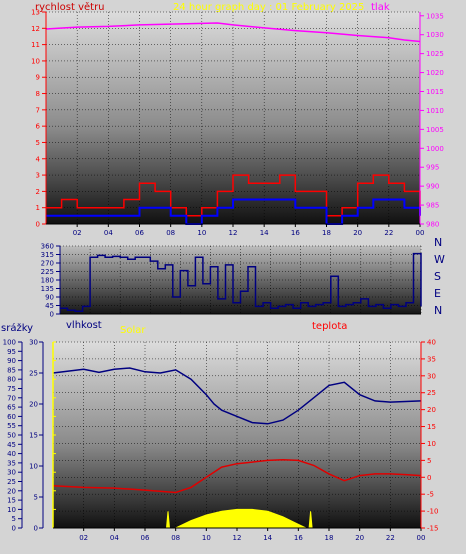 This screenshot has width=466, height=554. Describe the element at coordinates (437, 293) in the screenshot. I see `direction-label-e: E` at that location.